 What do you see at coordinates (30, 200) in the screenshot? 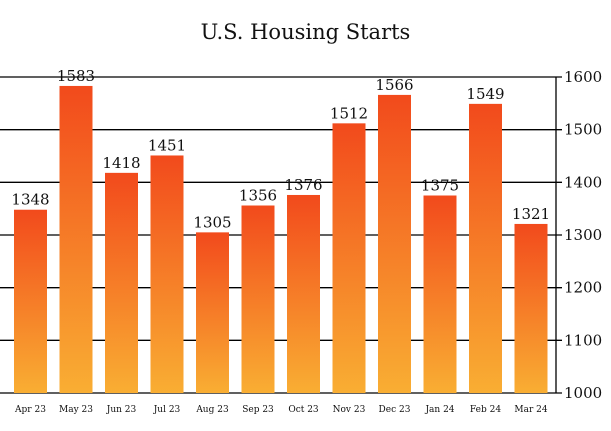
I see `bar-value-label: 1348` at bounding box center [30, 200].